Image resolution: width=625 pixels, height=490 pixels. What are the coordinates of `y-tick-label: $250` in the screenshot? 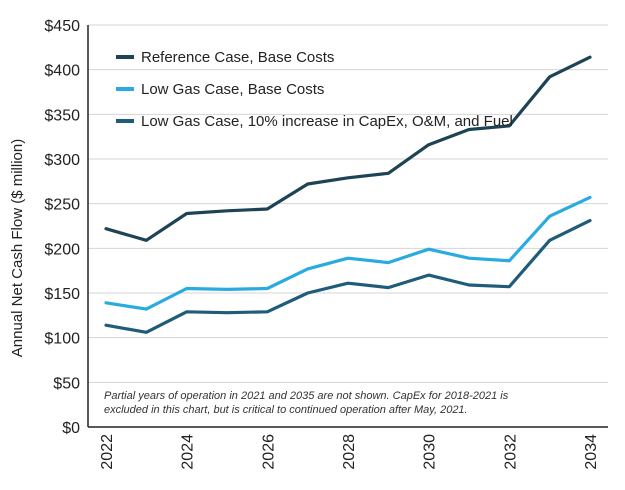 It's located at (62, 205).